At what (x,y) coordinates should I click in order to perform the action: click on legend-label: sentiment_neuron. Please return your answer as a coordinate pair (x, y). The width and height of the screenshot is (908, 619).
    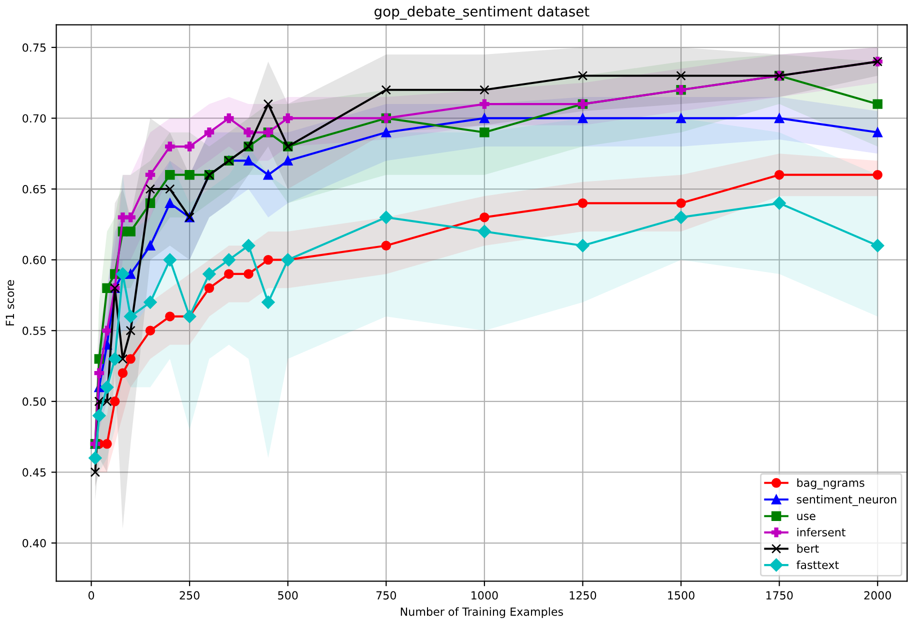
    Looking at the image, I should click on (846, 500).